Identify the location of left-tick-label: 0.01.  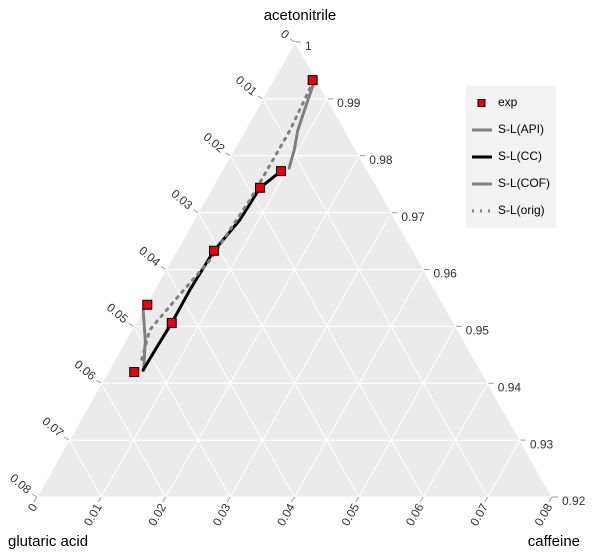
(246, 86).